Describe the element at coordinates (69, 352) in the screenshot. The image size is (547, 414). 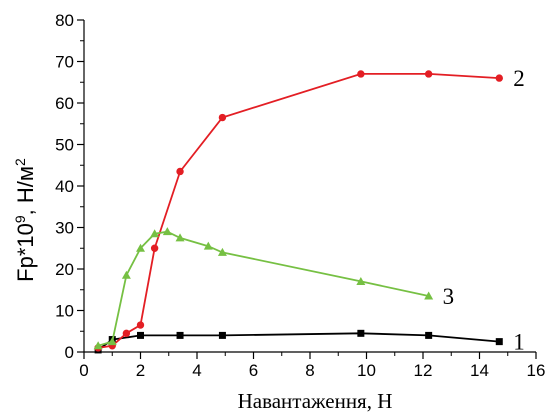
I see `y-tick-label: 0` at that location.